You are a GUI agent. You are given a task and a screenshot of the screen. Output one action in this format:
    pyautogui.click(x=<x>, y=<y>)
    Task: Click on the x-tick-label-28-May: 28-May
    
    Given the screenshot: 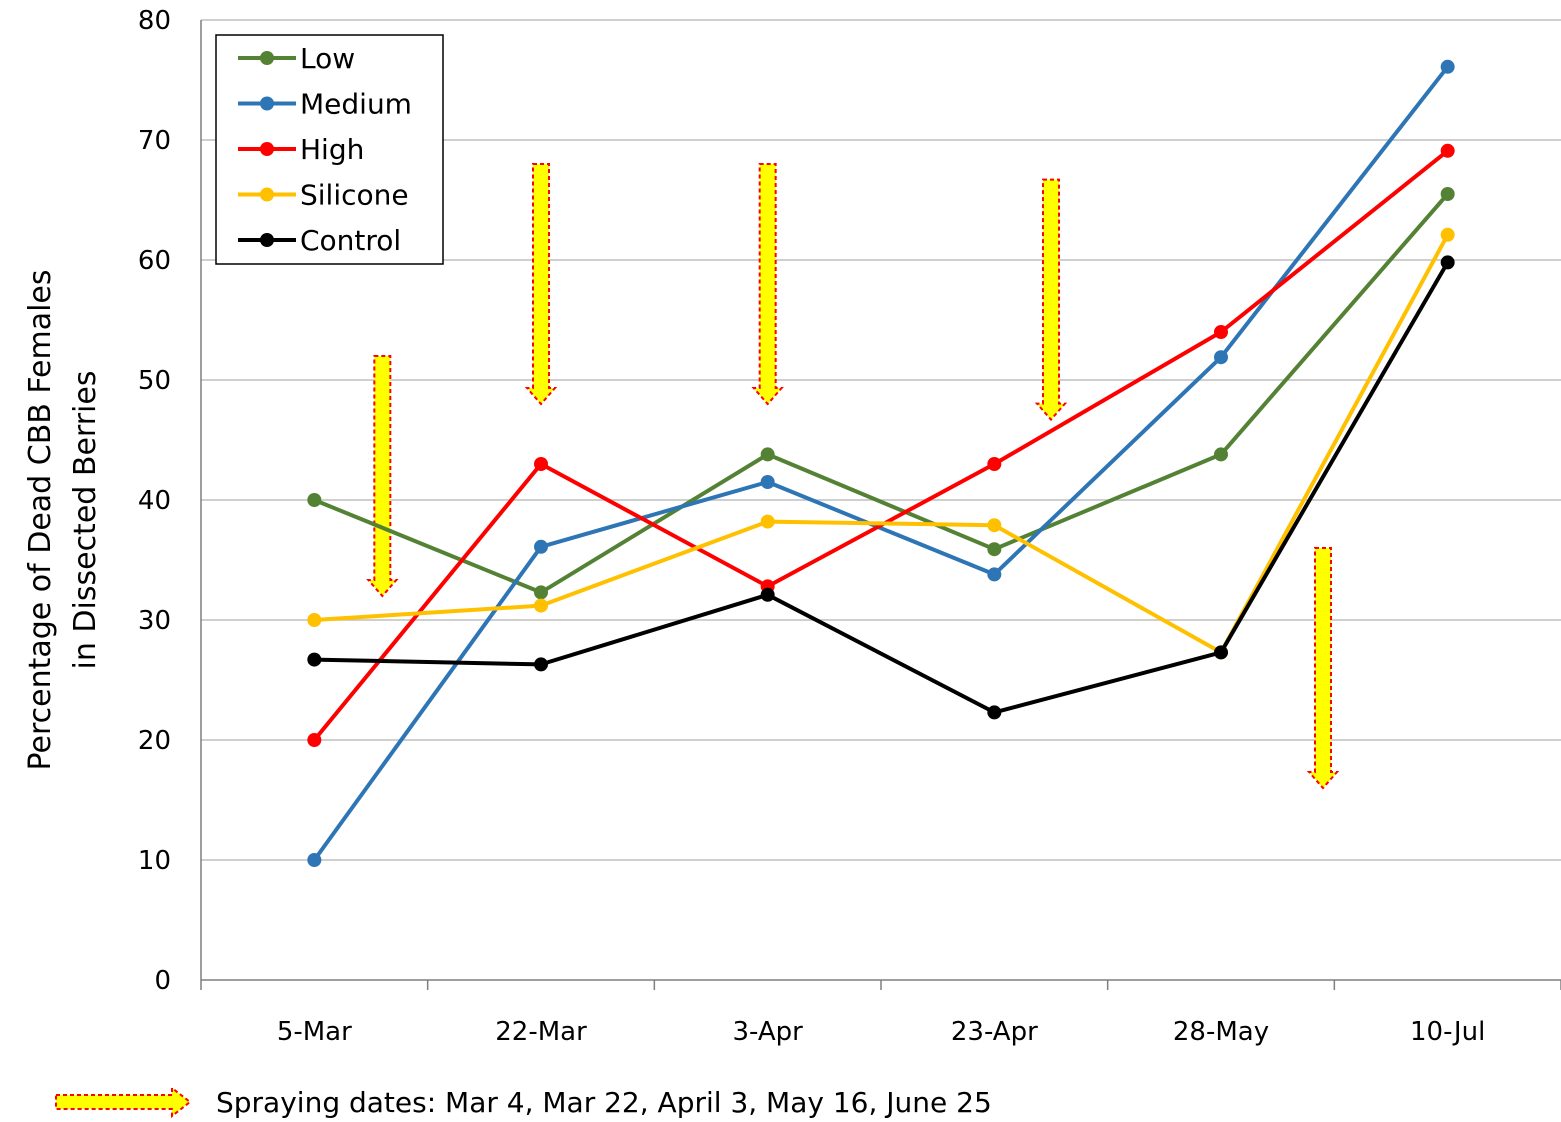 What is the action you would take?
    pyautogui.click(x=1221, y=1032)
    